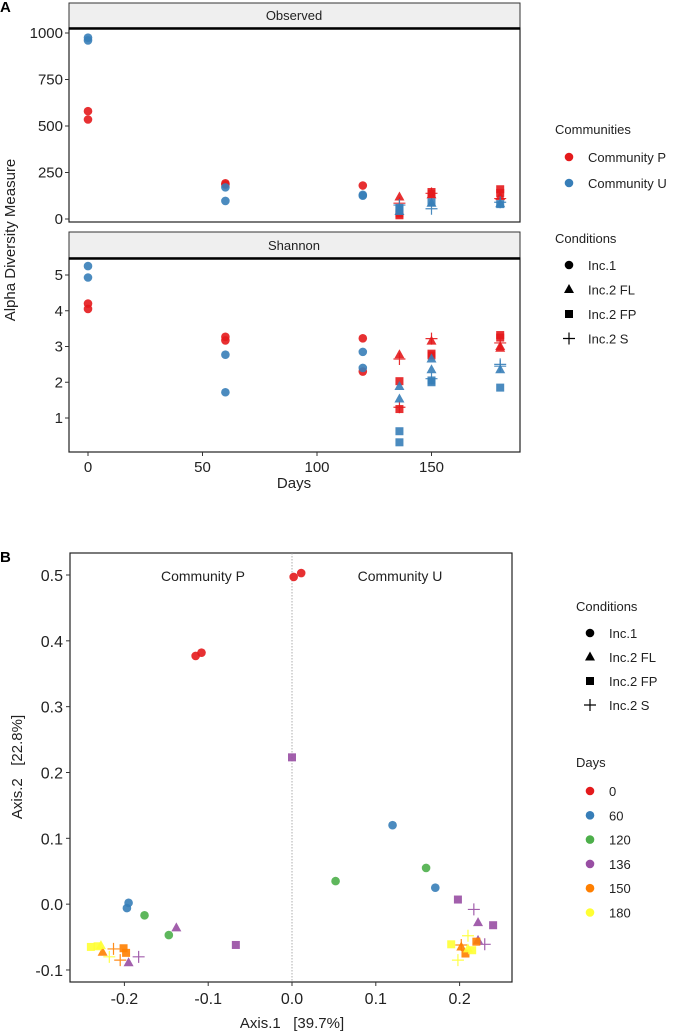 The image size is (675, 1033). Describe the element at coordinates (5, 557) in the screenshot. I see `panel-label-b: B` at that location.